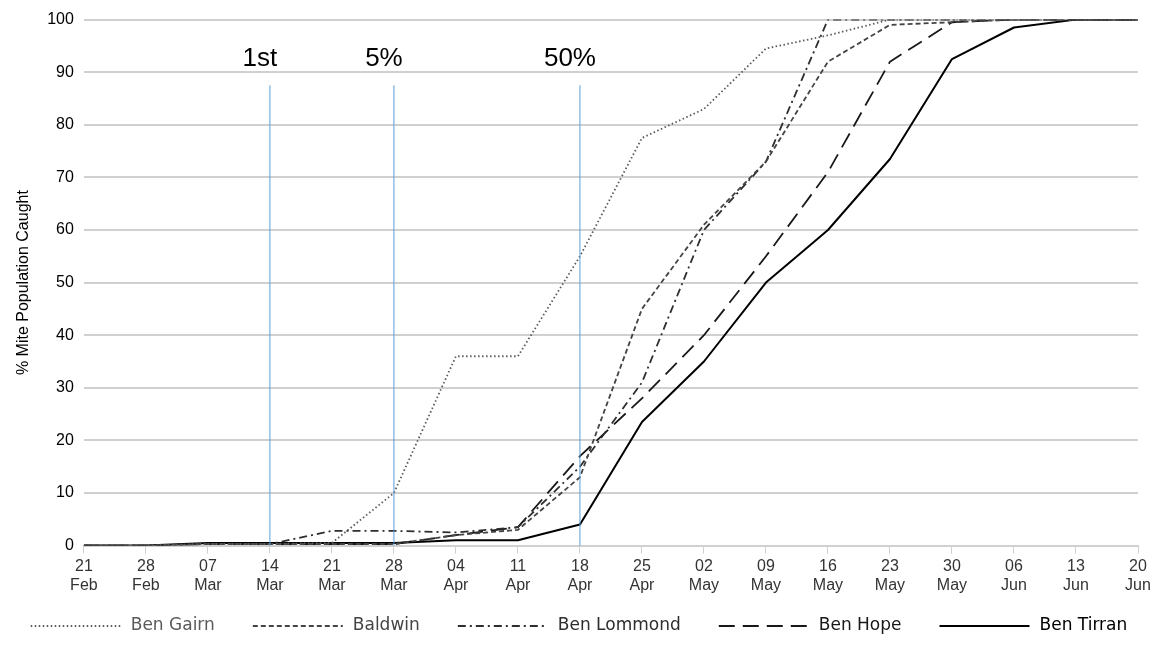  What do you see at coordinates (1014, 574) in the screenshot?
I see `x-tick-label: 06 Jun` at bounding box center [1014, 574].